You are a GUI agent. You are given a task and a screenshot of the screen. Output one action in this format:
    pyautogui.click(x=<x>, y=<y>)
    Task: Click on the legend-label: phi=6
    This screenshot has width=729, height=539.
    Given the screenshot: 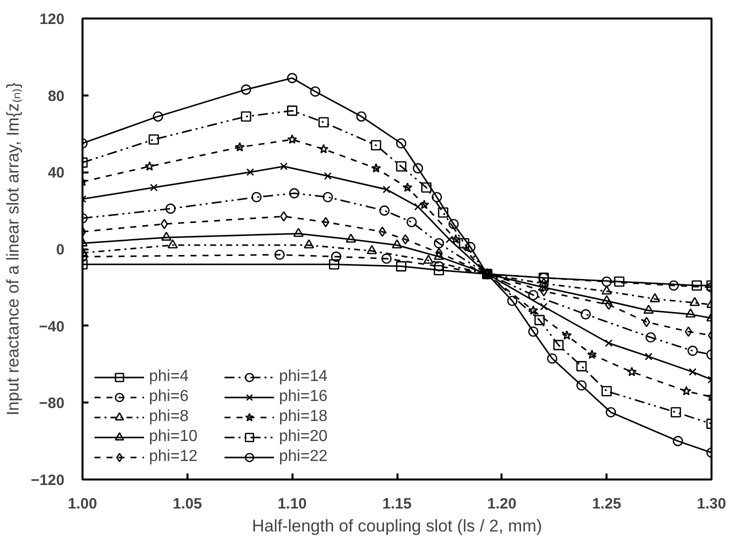 What is the action you would take?
    pyautogui.click(x=169, y=397)
    